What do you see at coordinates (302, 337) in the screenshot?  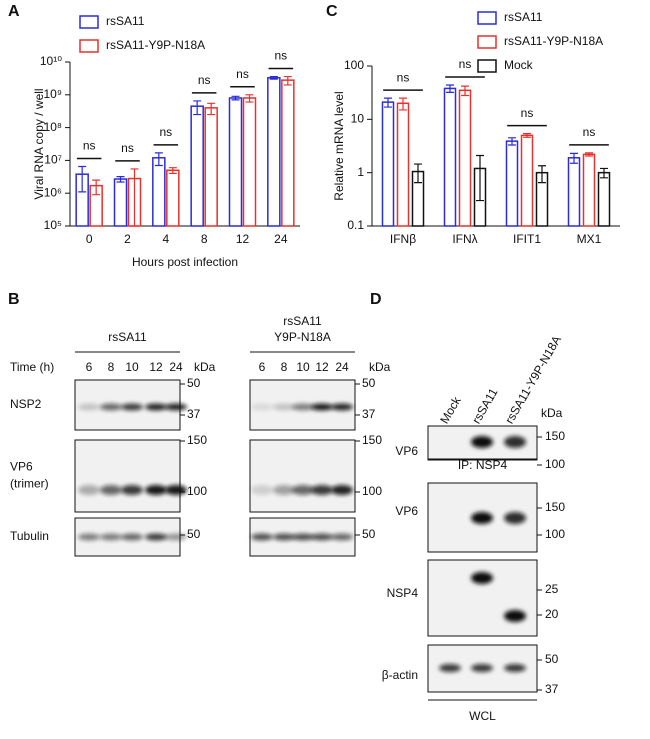 I see `group-title: Y9P-N18A` at bounding box center [302, 337].